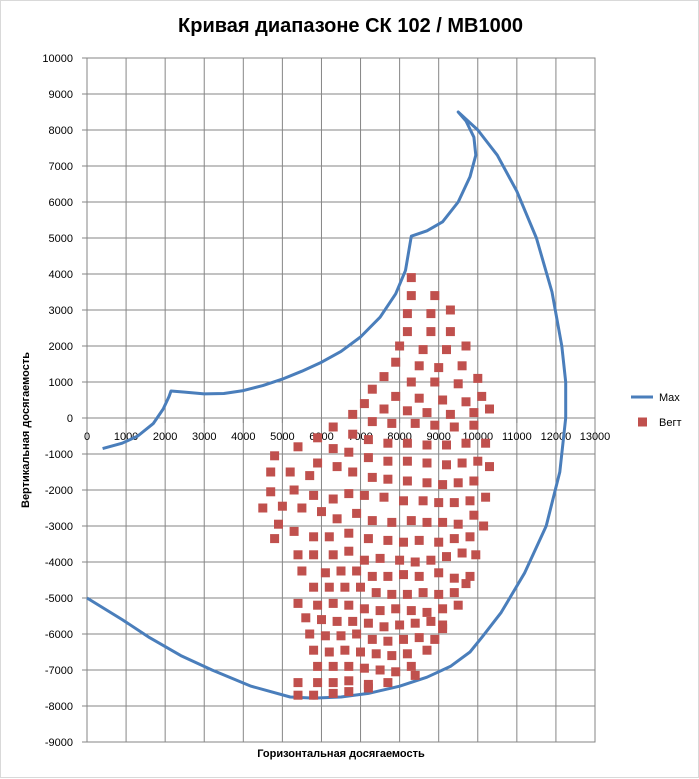 The width and height of the screenshot is (699, 779). I want to click on y-tick-label: -6000, so click(59, 635).